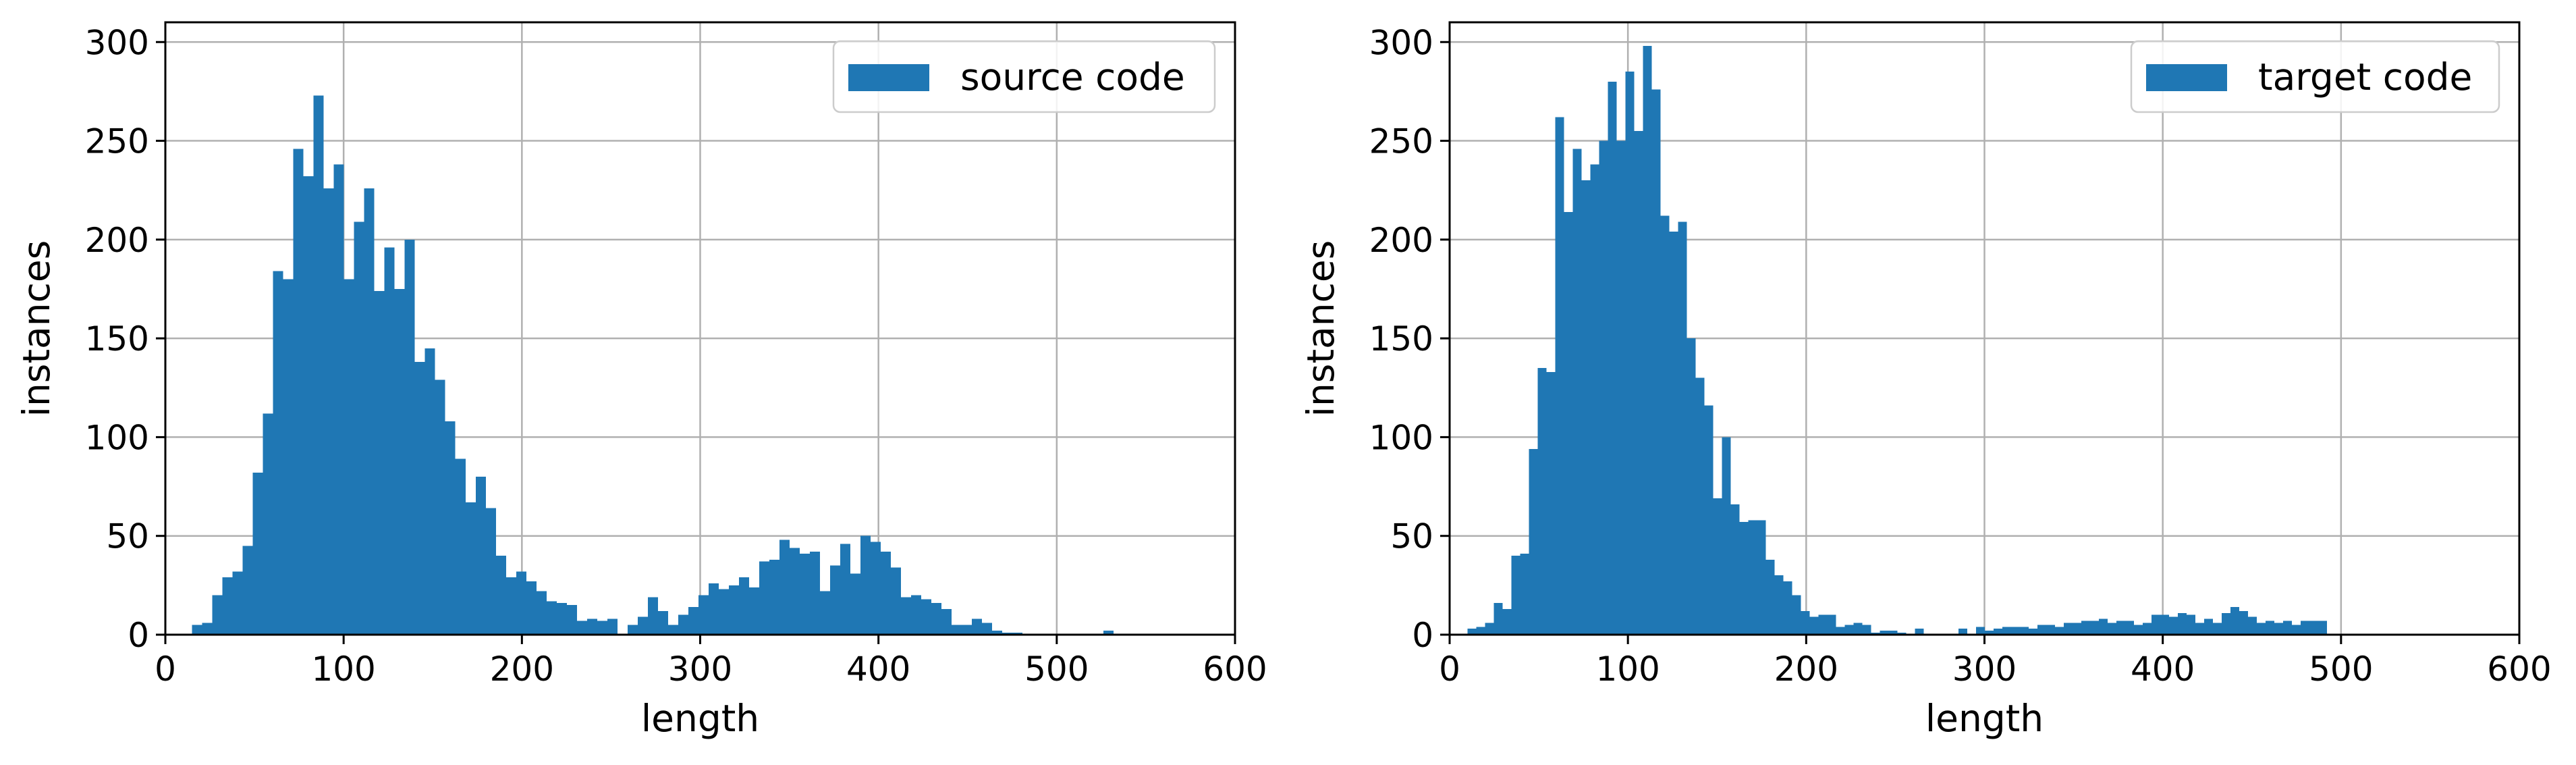 The height and width of the screenshot is (765, 2576). What do you see at coordinates (1401, 141) in the screenshot?
I see `y-tick-label: 250` at bounding box center [1401, 141].